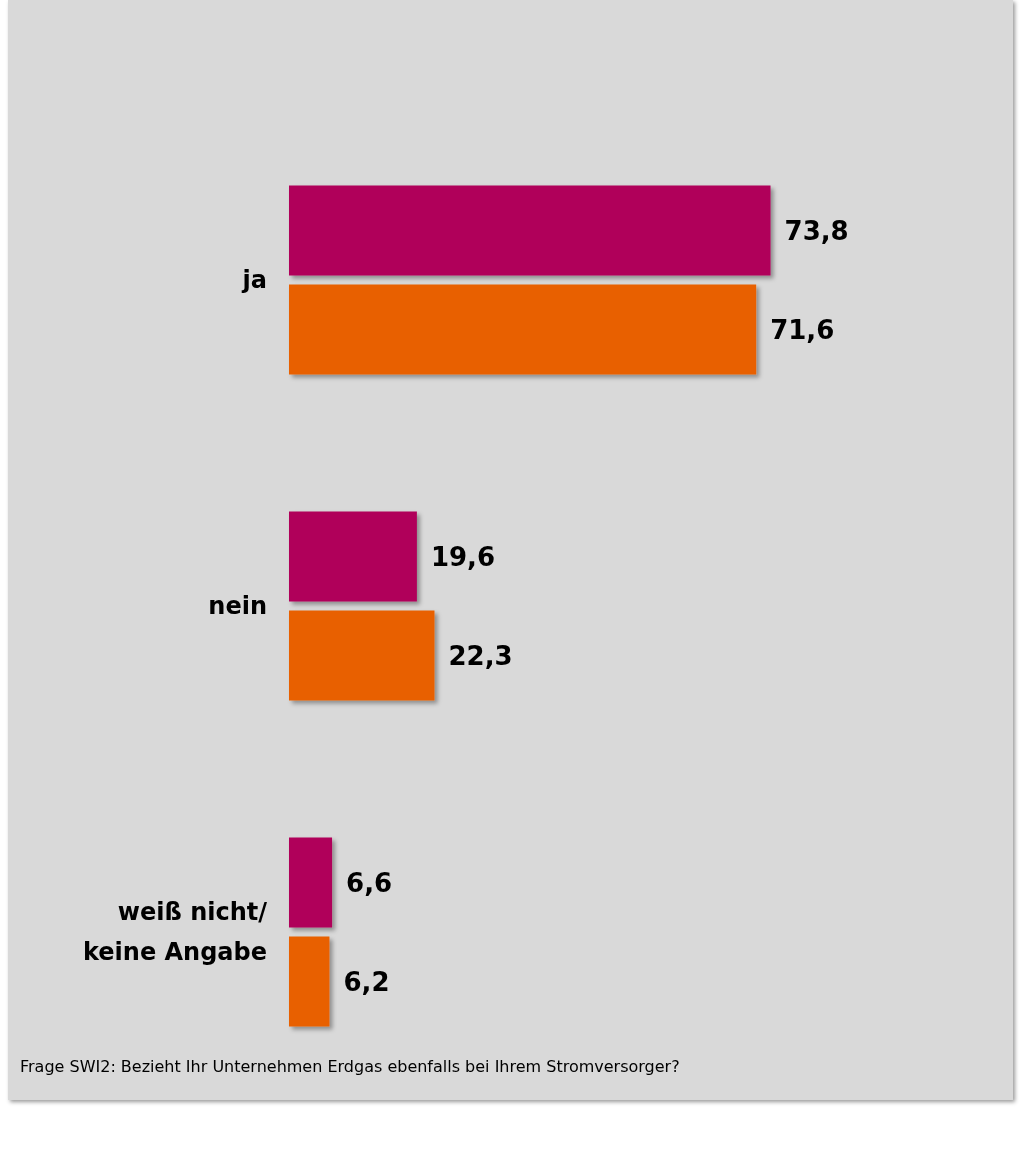 This screenshot has width=1021, height=1152. I want to click on y-tick-label: ja, so click(254, 280).